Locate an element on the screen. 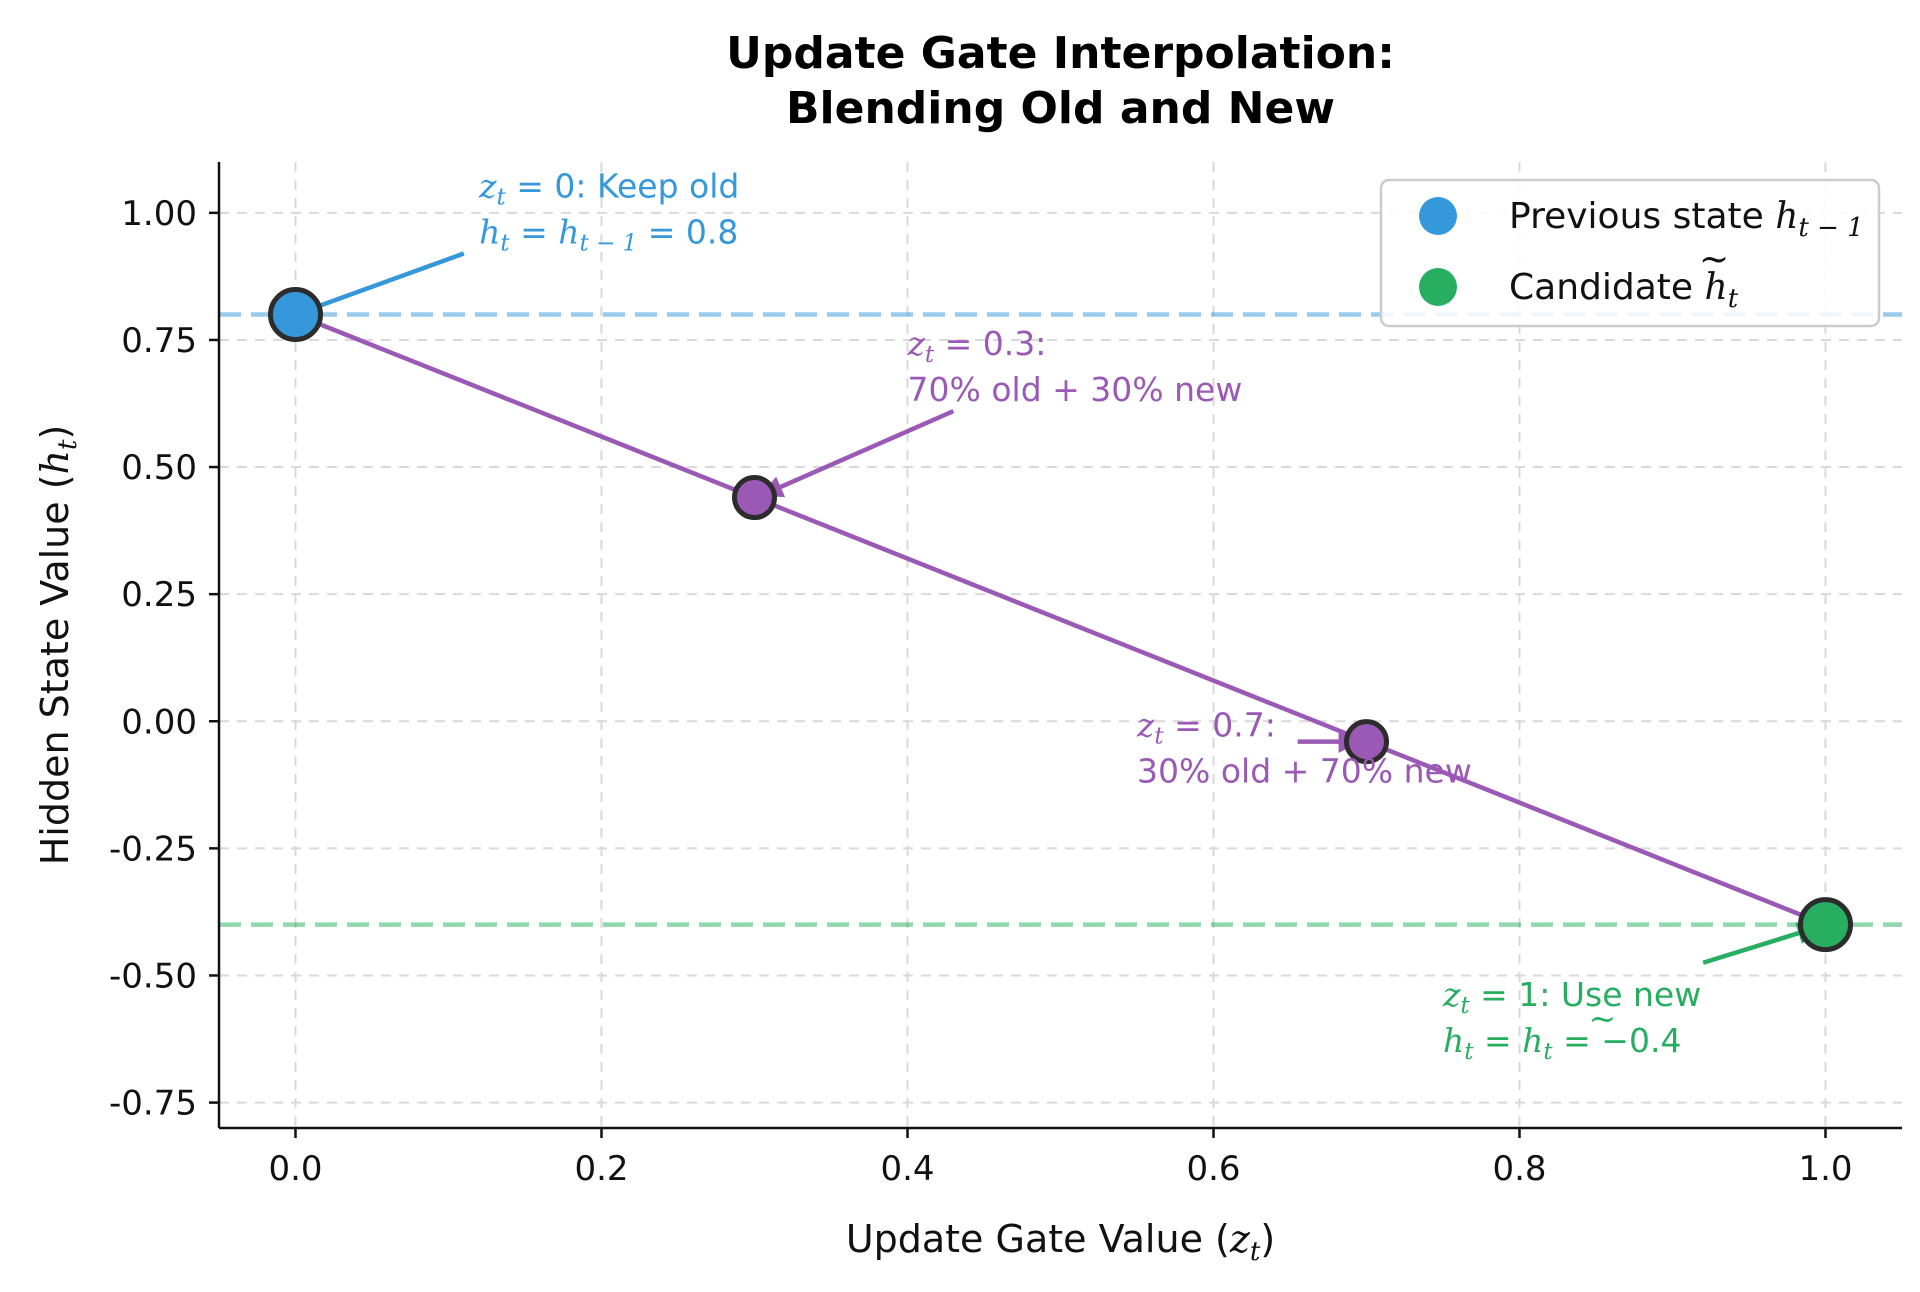 Image resolution: width=1920 pixels, height=1292 pixels. annotation-2-line-1-var: z is located at coordinates (916, 343).